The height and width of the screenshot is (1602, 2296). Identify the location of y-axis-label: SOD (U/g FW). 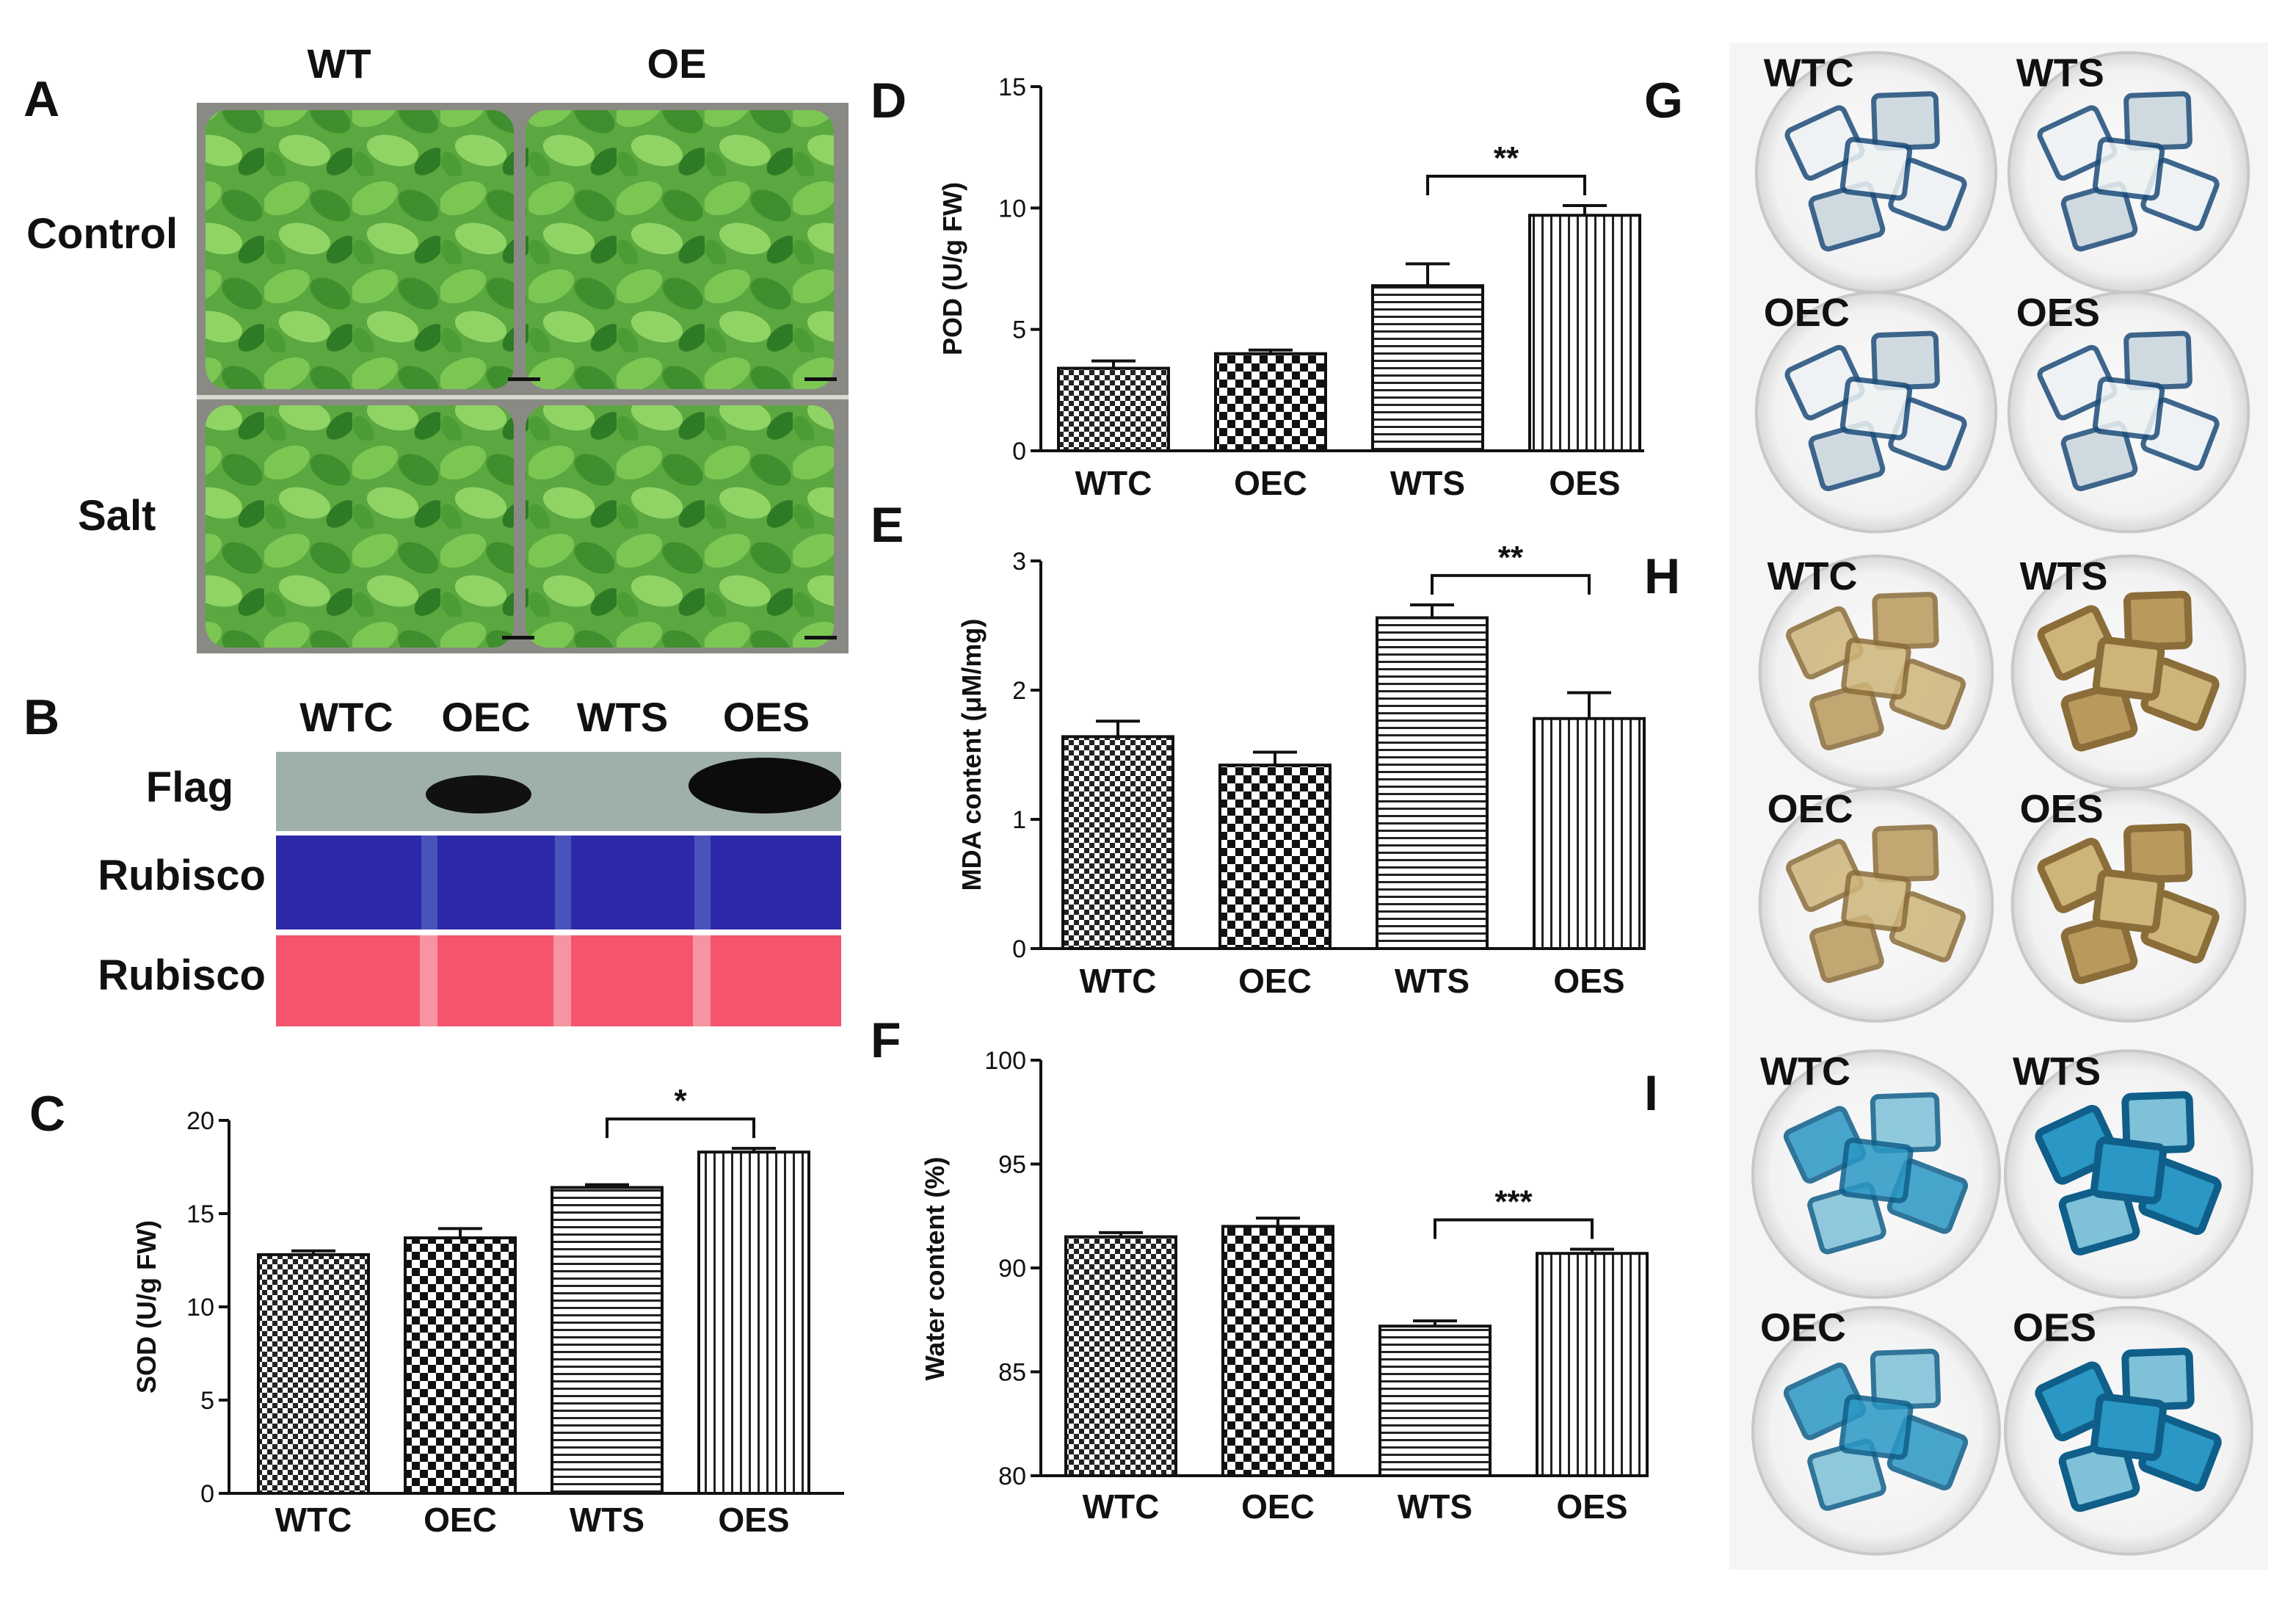
(146, 1306).